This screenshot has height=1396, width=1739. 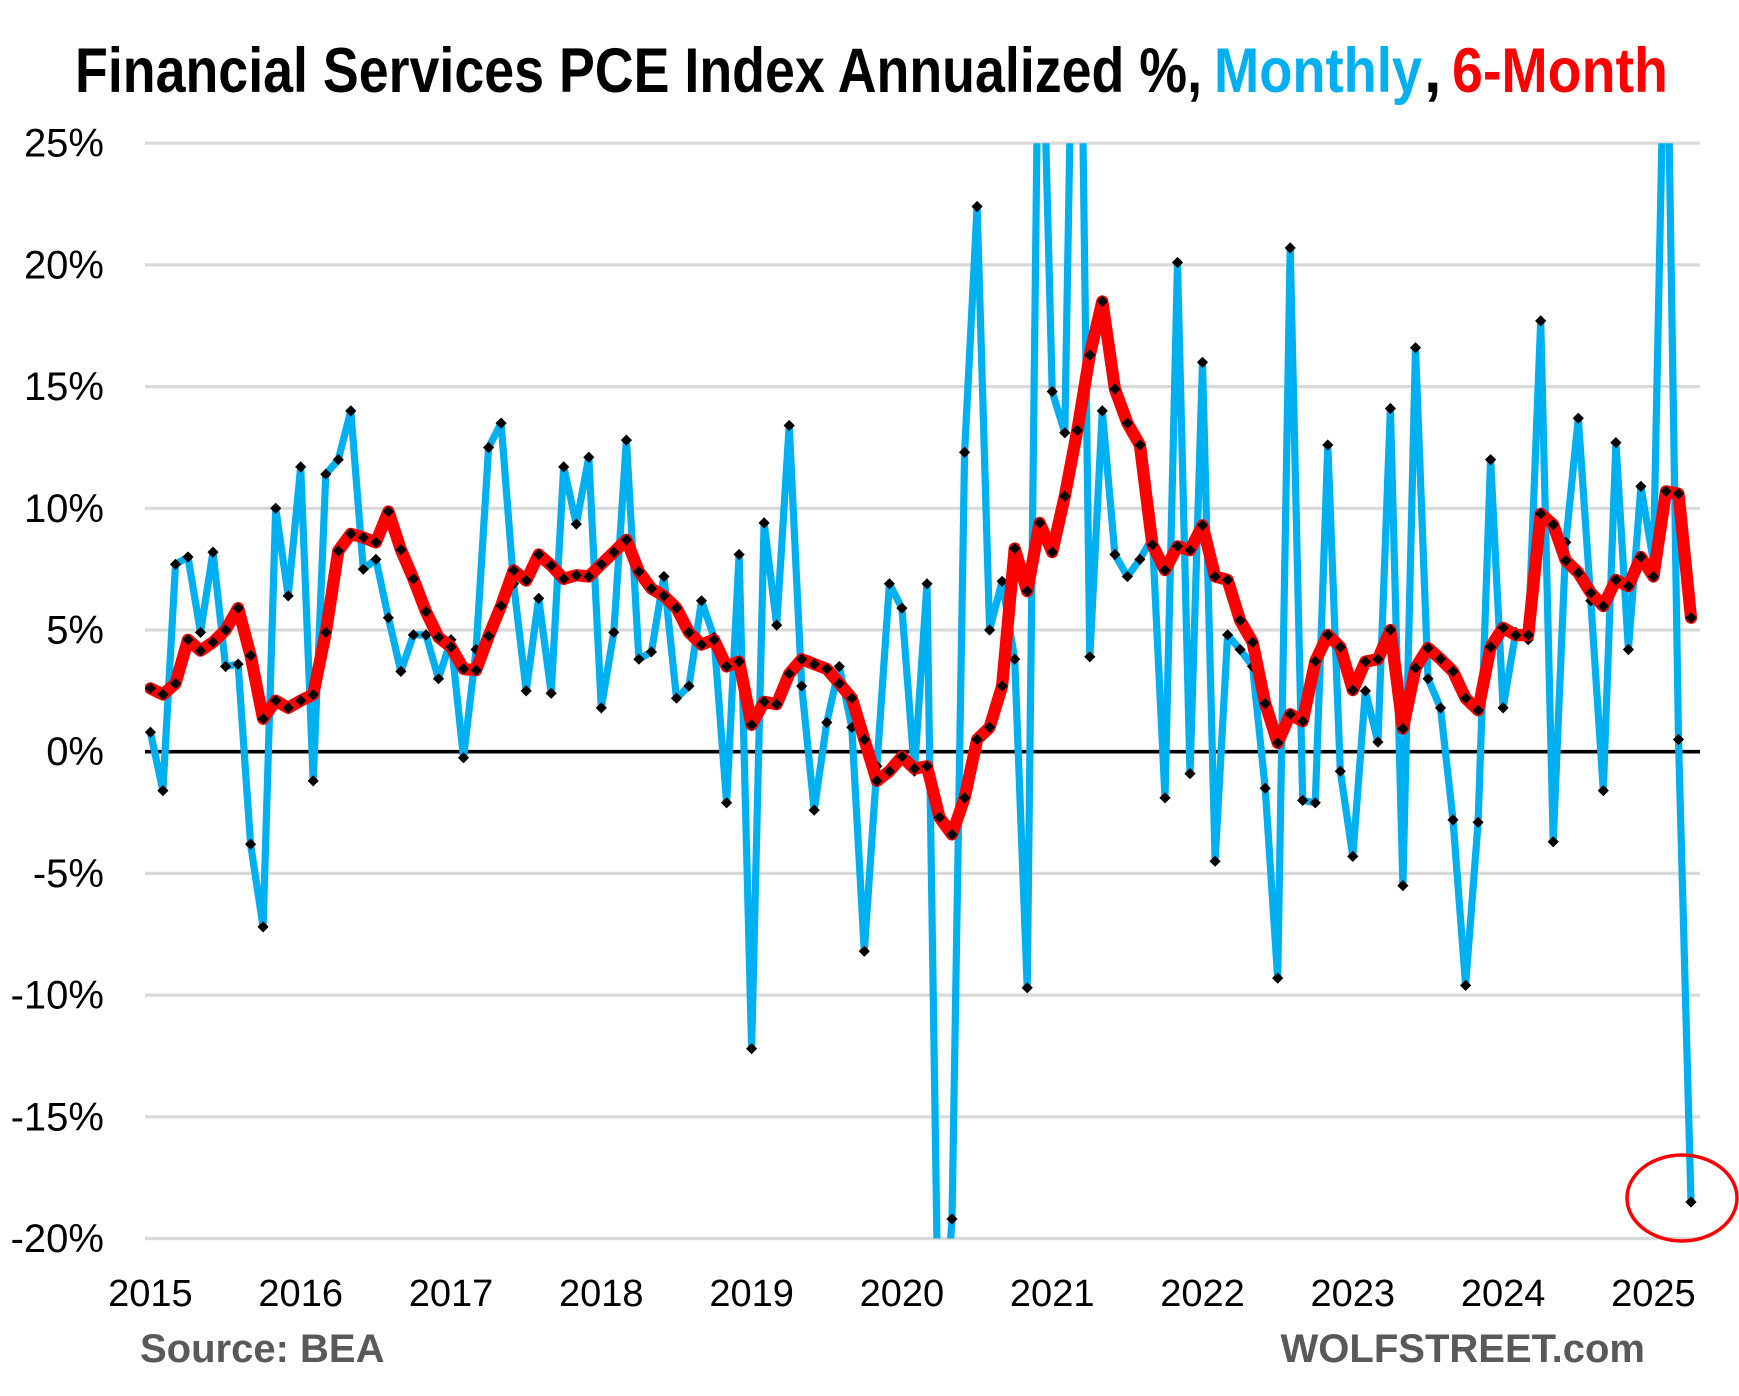 What do you see at coordinates (57, 1117) in the screenshot?
I see `svg-text: -15%` at bounding box center [57, 1117].